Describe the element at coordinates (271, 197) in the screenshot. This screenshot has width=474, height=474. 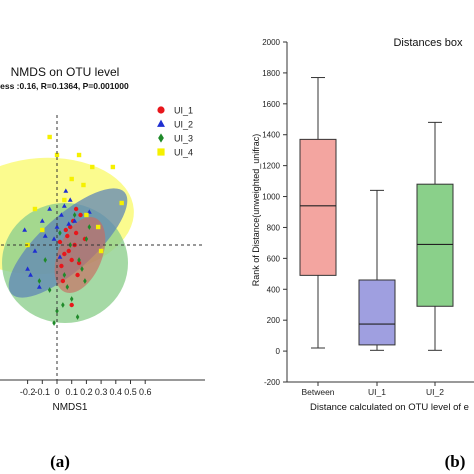
I see `box-y-tick-label: 1000` at that location.